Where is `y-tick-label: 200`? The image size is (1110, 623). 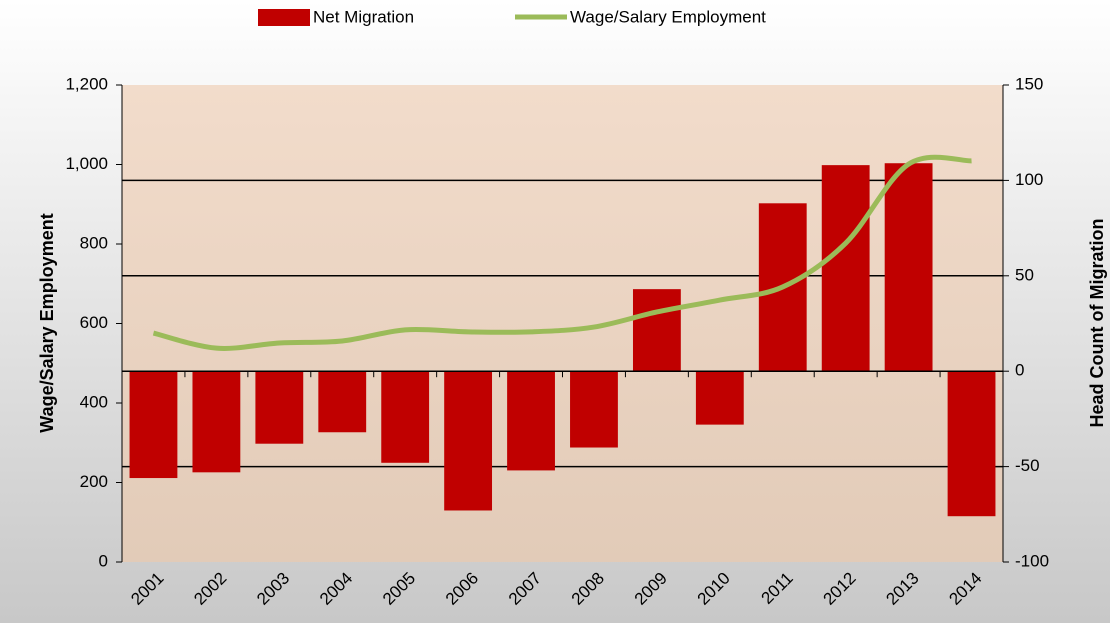
y-tick-label: 200 is located at coordinates (94, 481).